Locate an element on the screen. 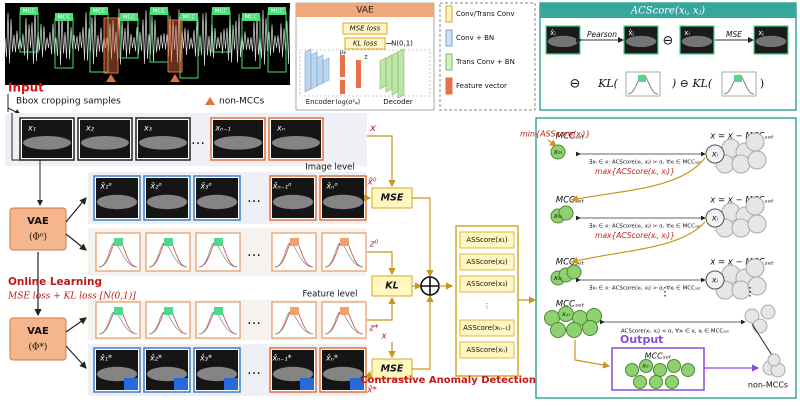  detection-title: Contrastive Anomaly Detection is located at coordinates (448, 380).